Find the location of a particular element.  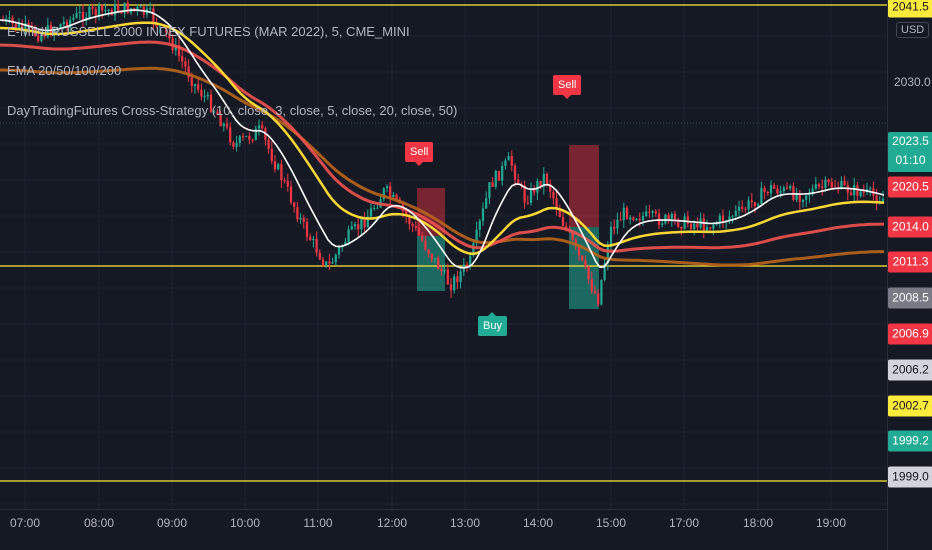

price-badge: 2006.2 is located at coordinates (910, 370).